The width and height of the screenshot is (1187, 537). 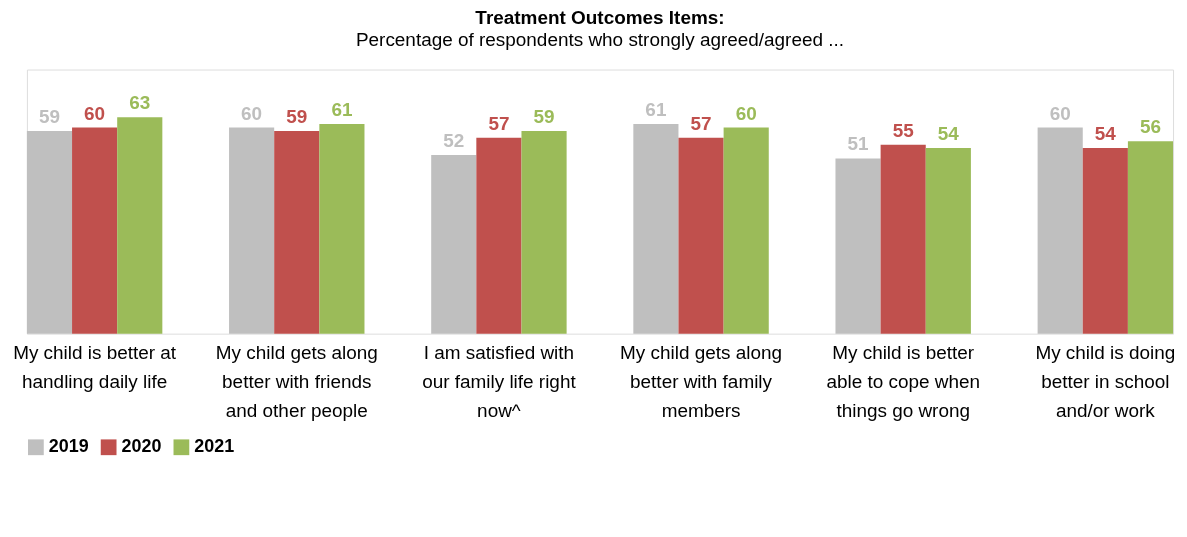 I want to click on data-label: 52, so click(x=454, y=140).